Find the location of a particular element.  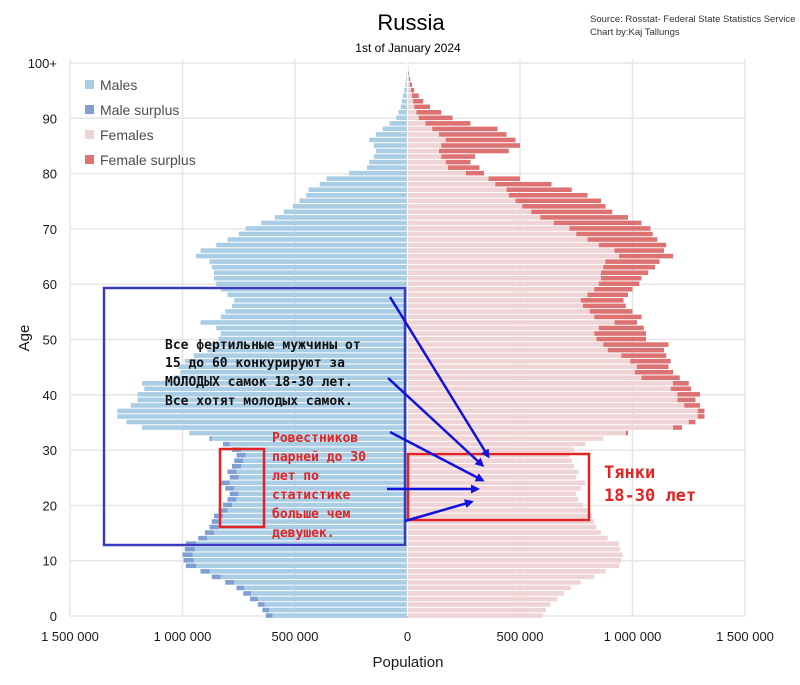

legend-label-males: Males is located at coordinates (118, 85).